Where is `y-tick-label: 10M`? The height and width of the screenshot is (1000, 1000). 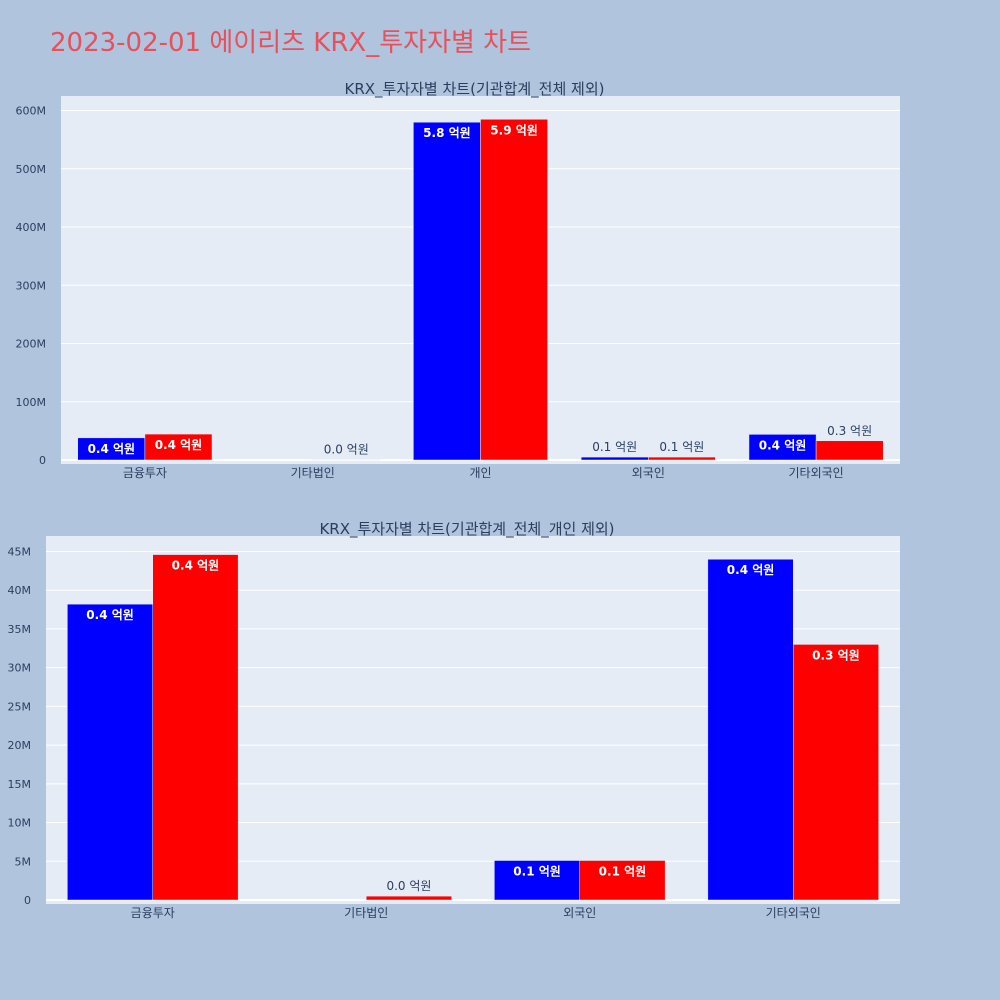 y-tick-label: 10M is located at coordinates (20, 823).